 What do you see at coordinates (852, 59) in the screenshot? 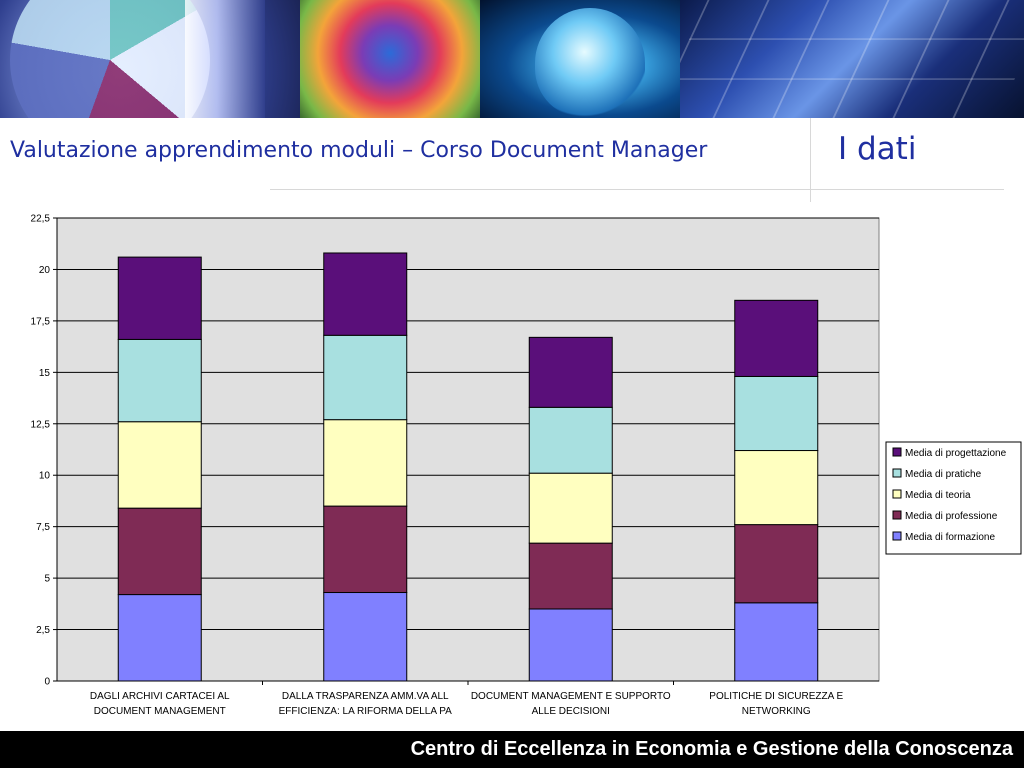
I see `banner-image-grid` at bounding box center [852, 59].